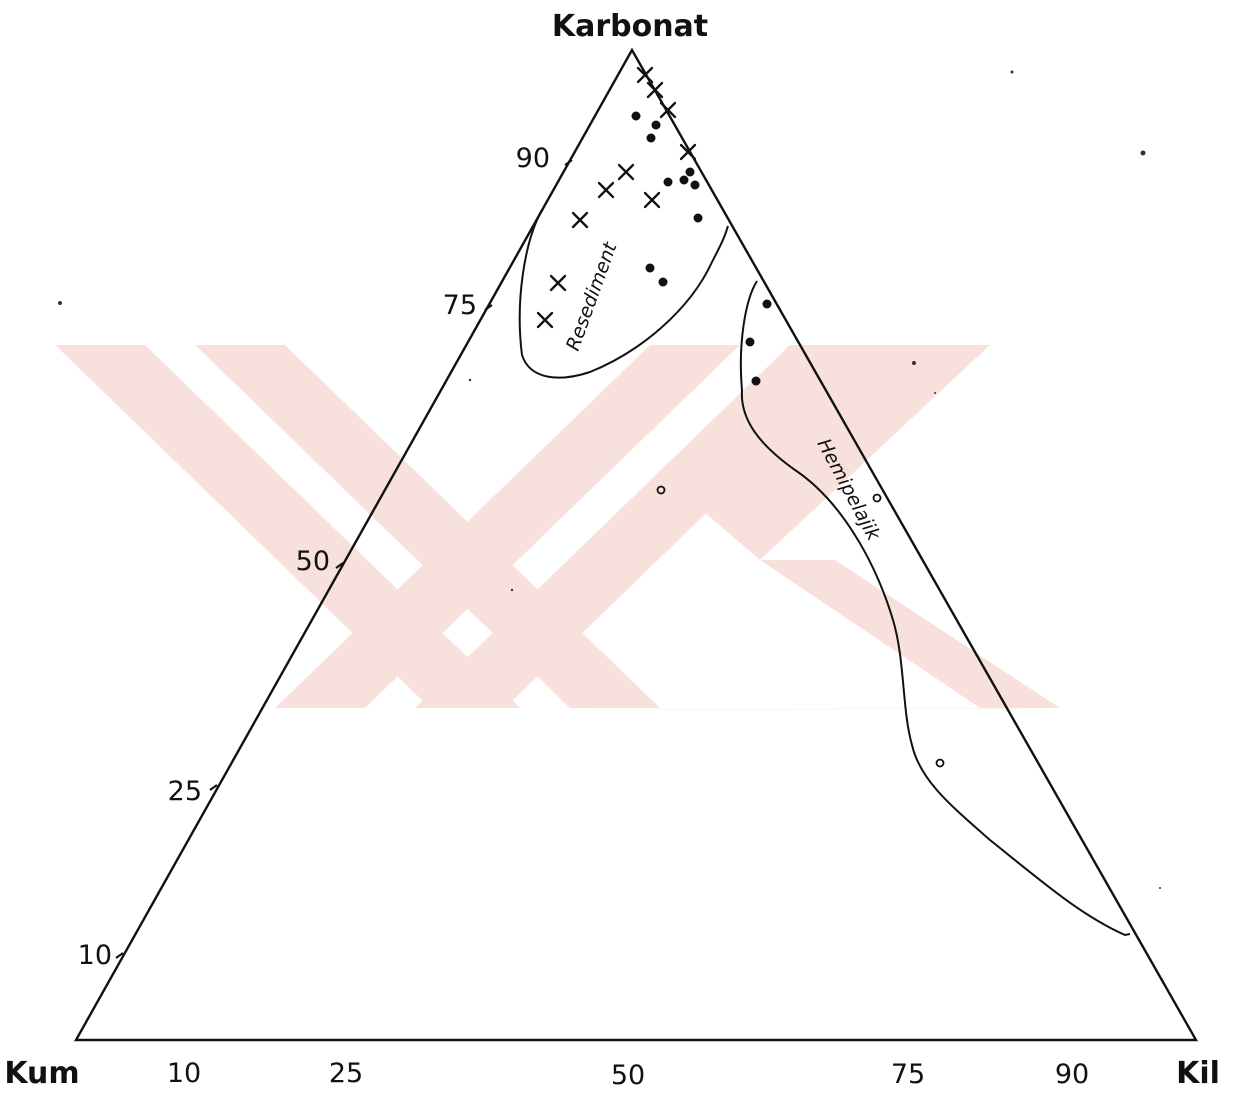  Describe the element at coordinates (1072, 1074) in the screenshot. I see `bottom-tick-90: 90` at that location.